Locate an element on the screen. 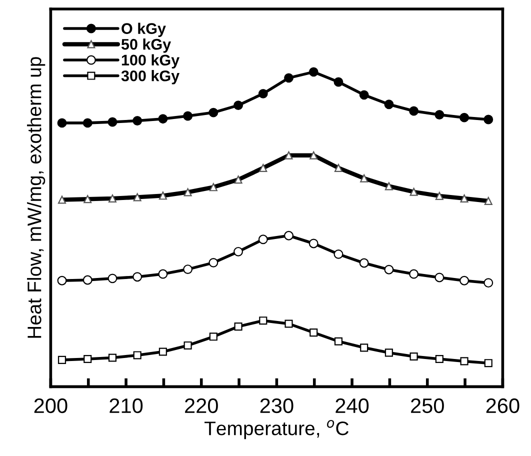  legend-label: 50 kGy is located at coordinates (146, 45).